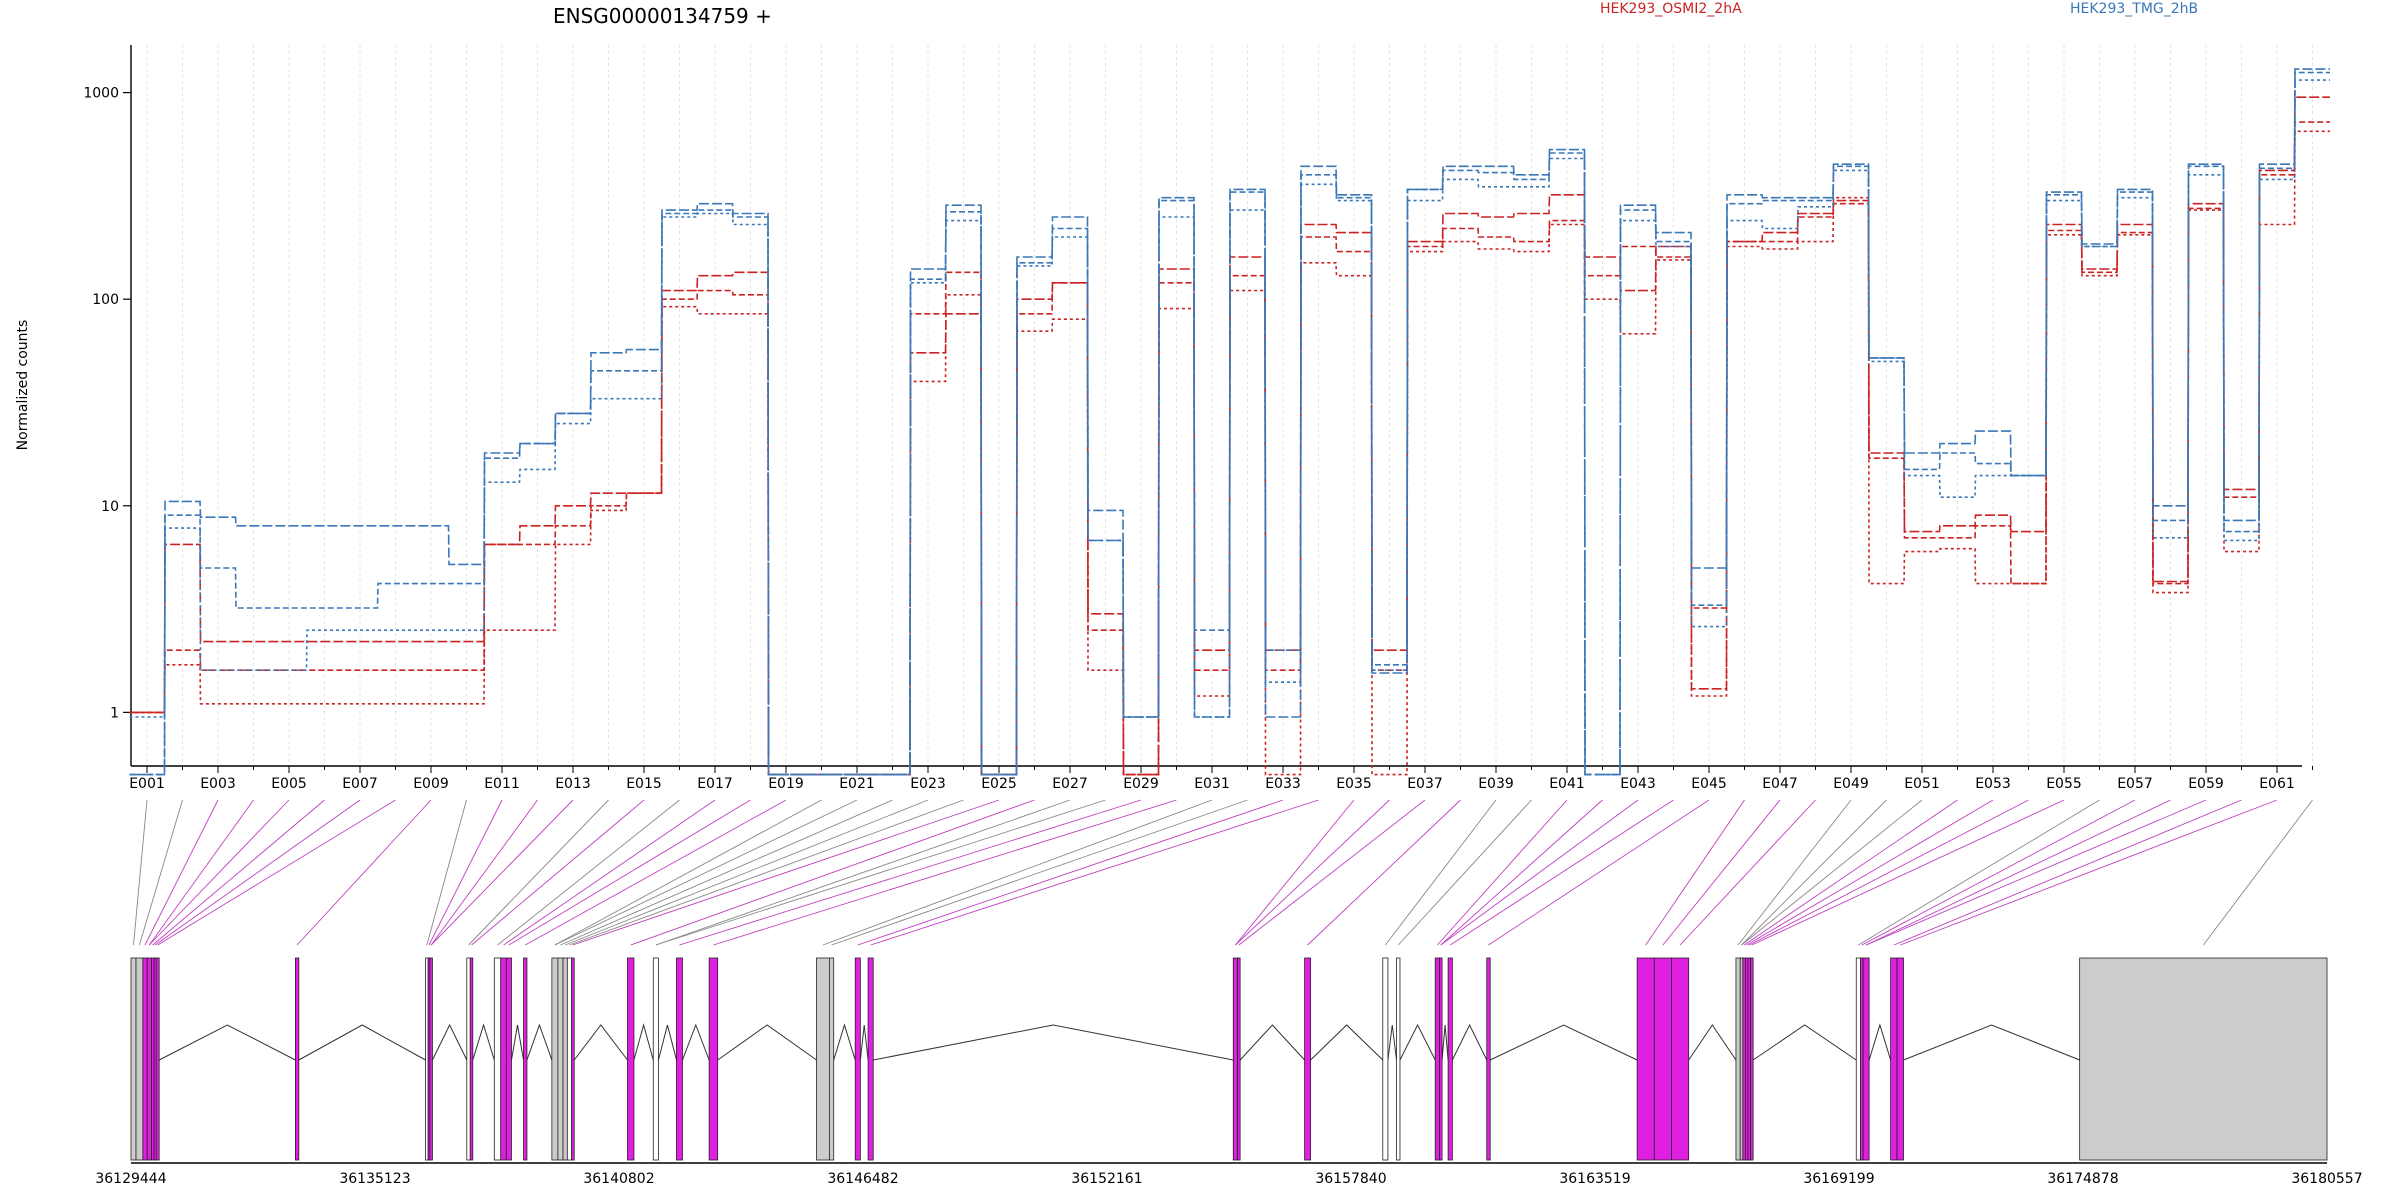 Image resolution: width=2400 pixels, height=1200 pixels. What do you see at coordinates (130, 1179) in the screenshot?
I see `genomic-tick-label: 36129444` at bounding box center [130, 1179].